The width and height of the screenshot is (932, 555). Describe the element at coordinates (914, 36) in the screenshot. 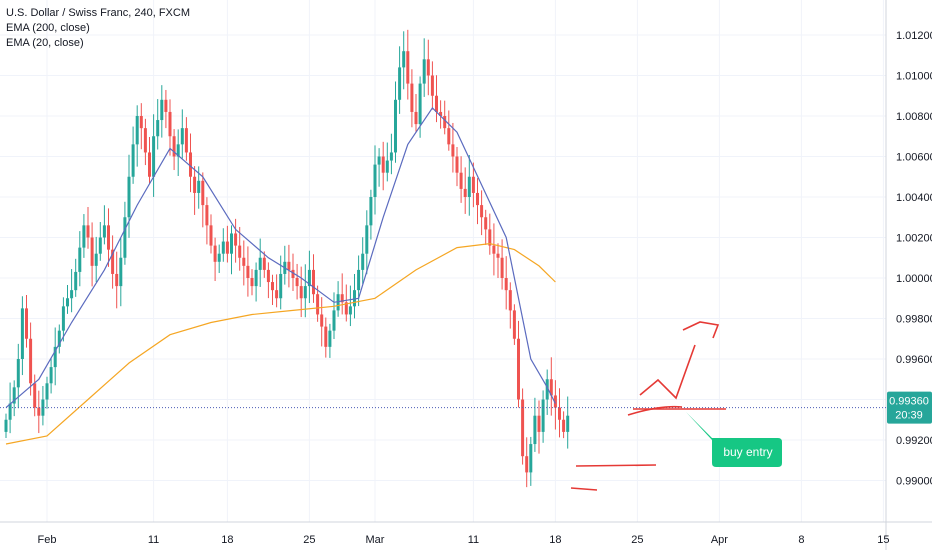

I see `y-tick-label: 1.01200` at that location.